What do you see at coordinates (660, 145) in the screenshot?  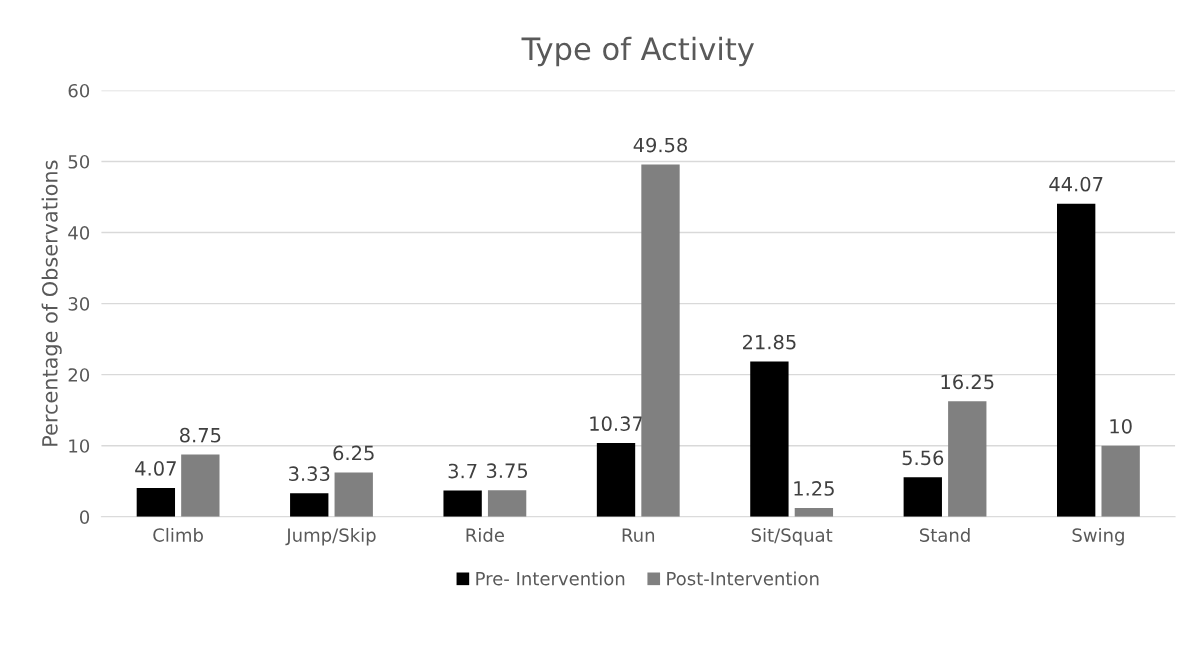 I see `data-label: 49.58` at bounding box center [660, 145].